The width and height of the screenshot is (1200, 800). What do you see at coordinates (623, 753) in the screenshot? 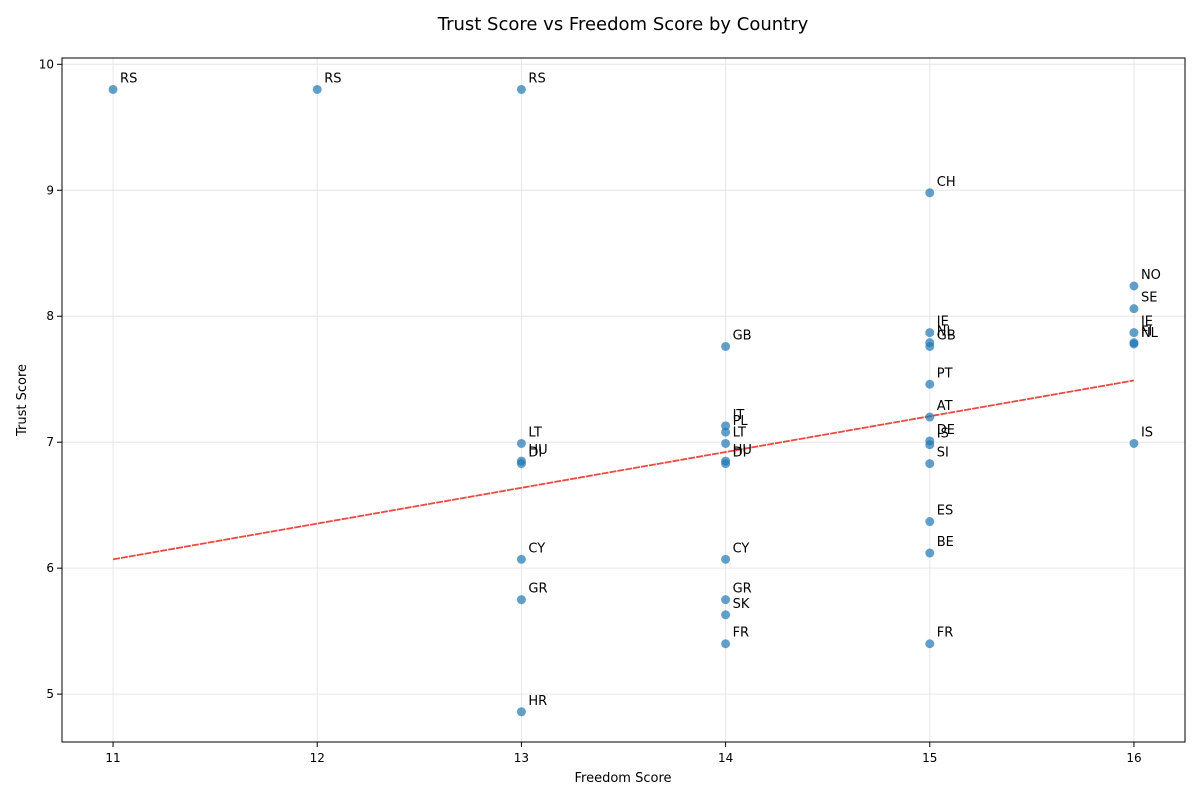
I see `x-axis-ticks: 11 12 13 14 15 16` at bounding box center [623, 753].